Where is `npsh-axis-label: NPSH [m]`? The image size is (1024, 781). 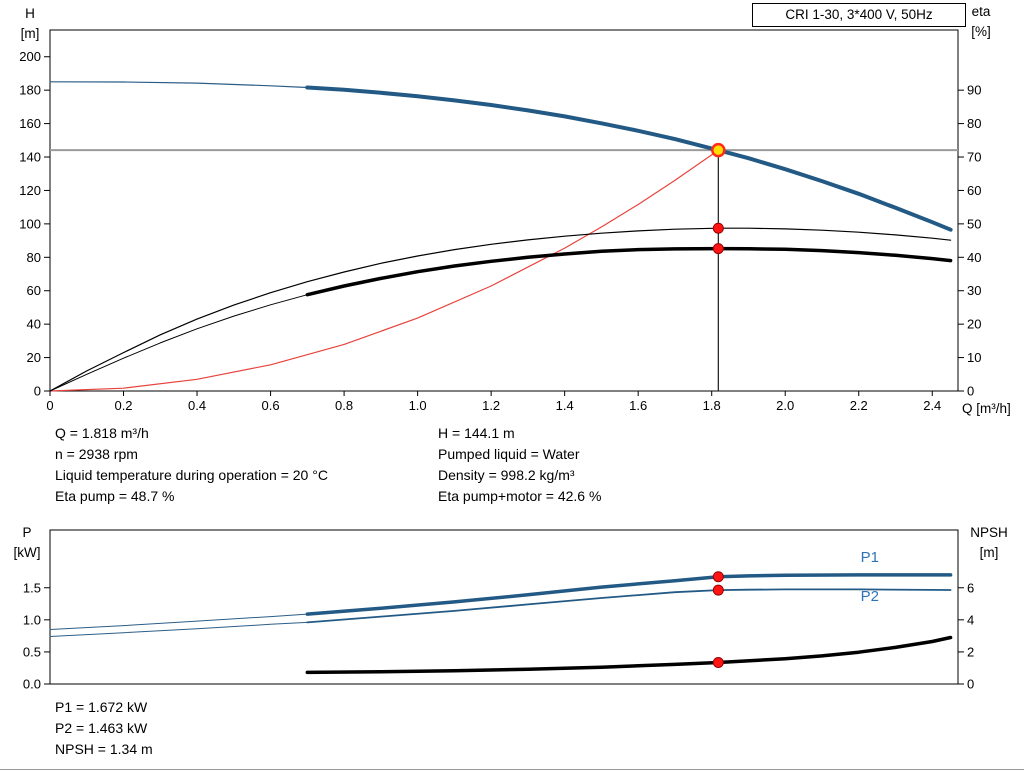
npsh-axis-label: NPSH [m] is located at coordinates (989, 543).